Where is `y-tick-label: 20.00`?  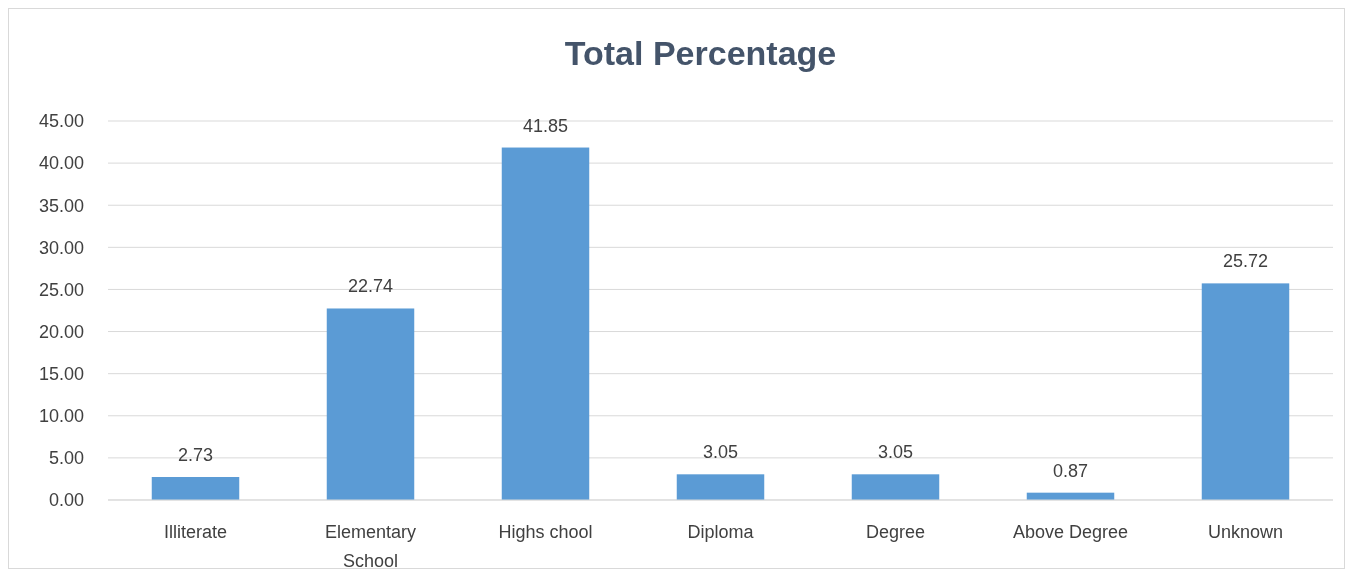
y-tick-label: 20.00 is located at coordinates (61, 331).